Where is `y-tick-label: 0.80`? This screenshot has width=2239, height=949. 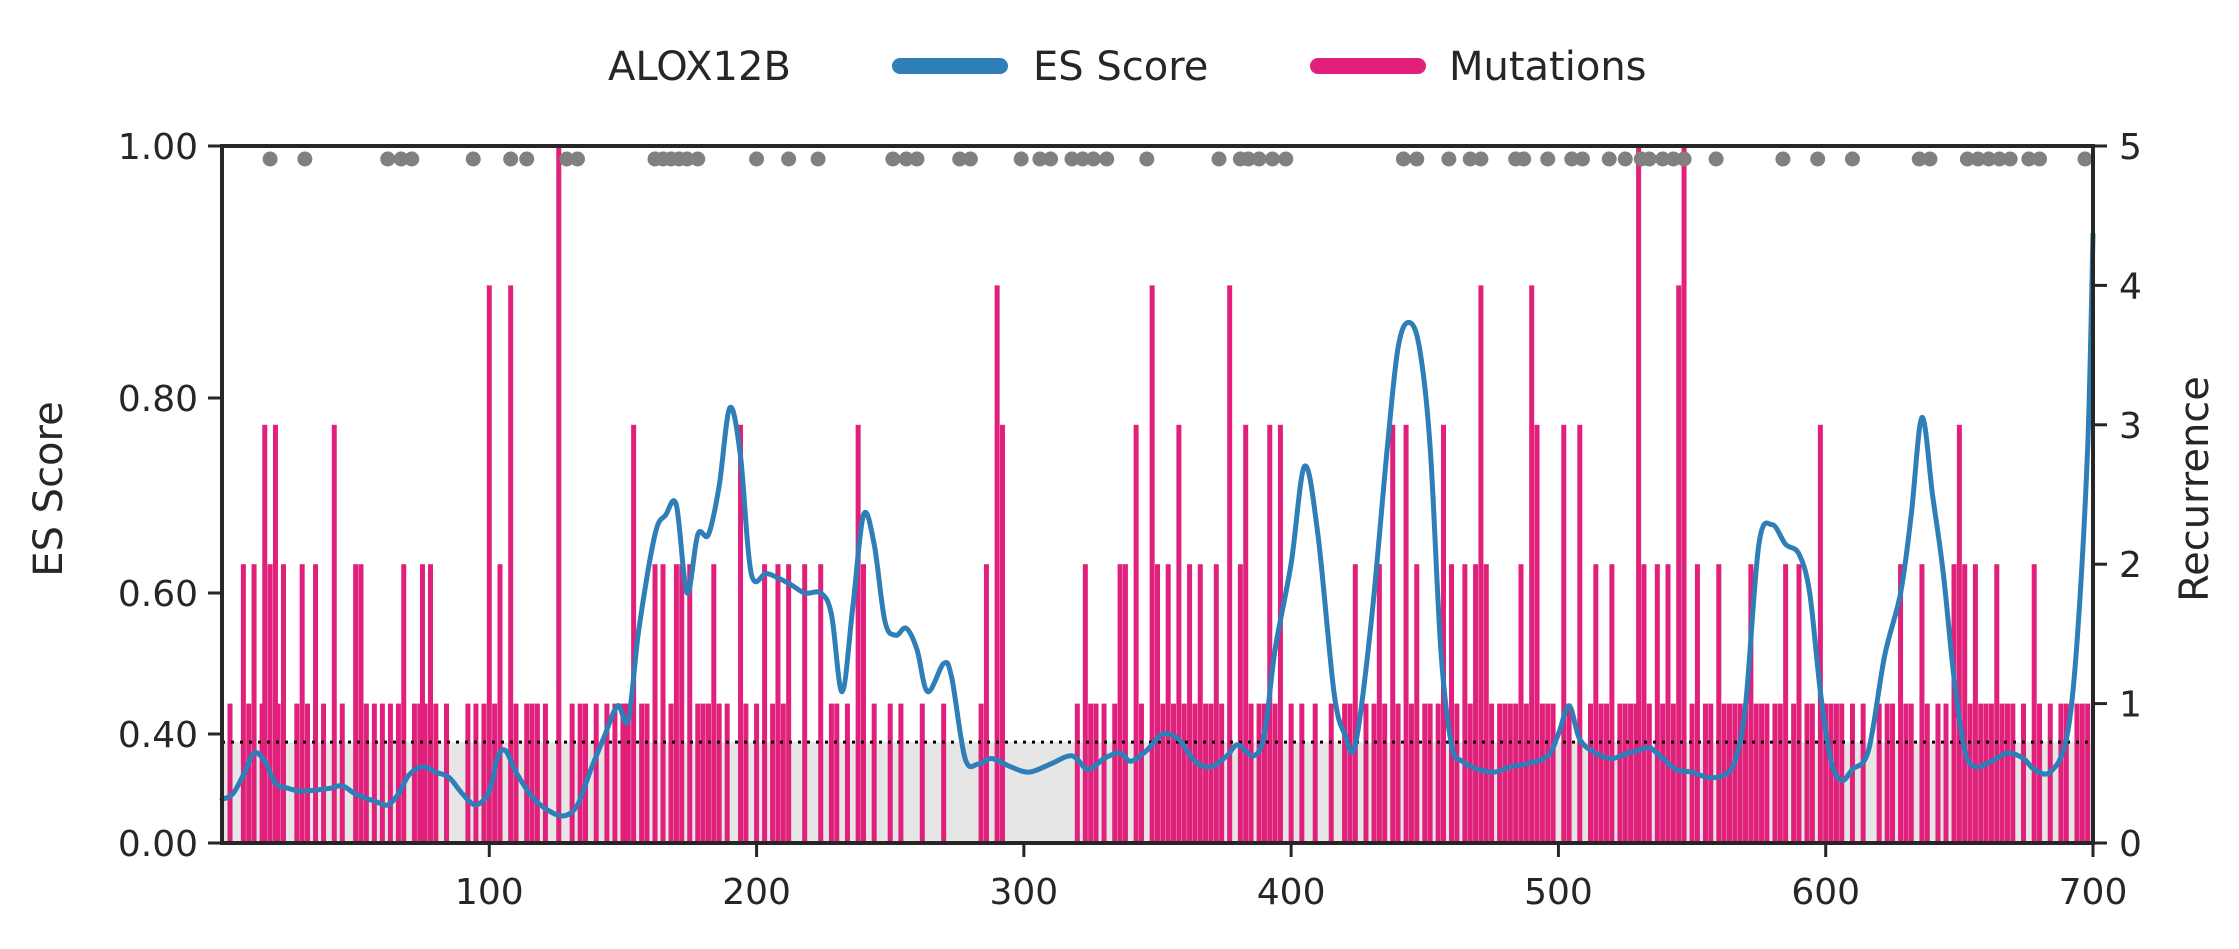
y-tick-label: 0.80 is located at coordinates (158, 399).